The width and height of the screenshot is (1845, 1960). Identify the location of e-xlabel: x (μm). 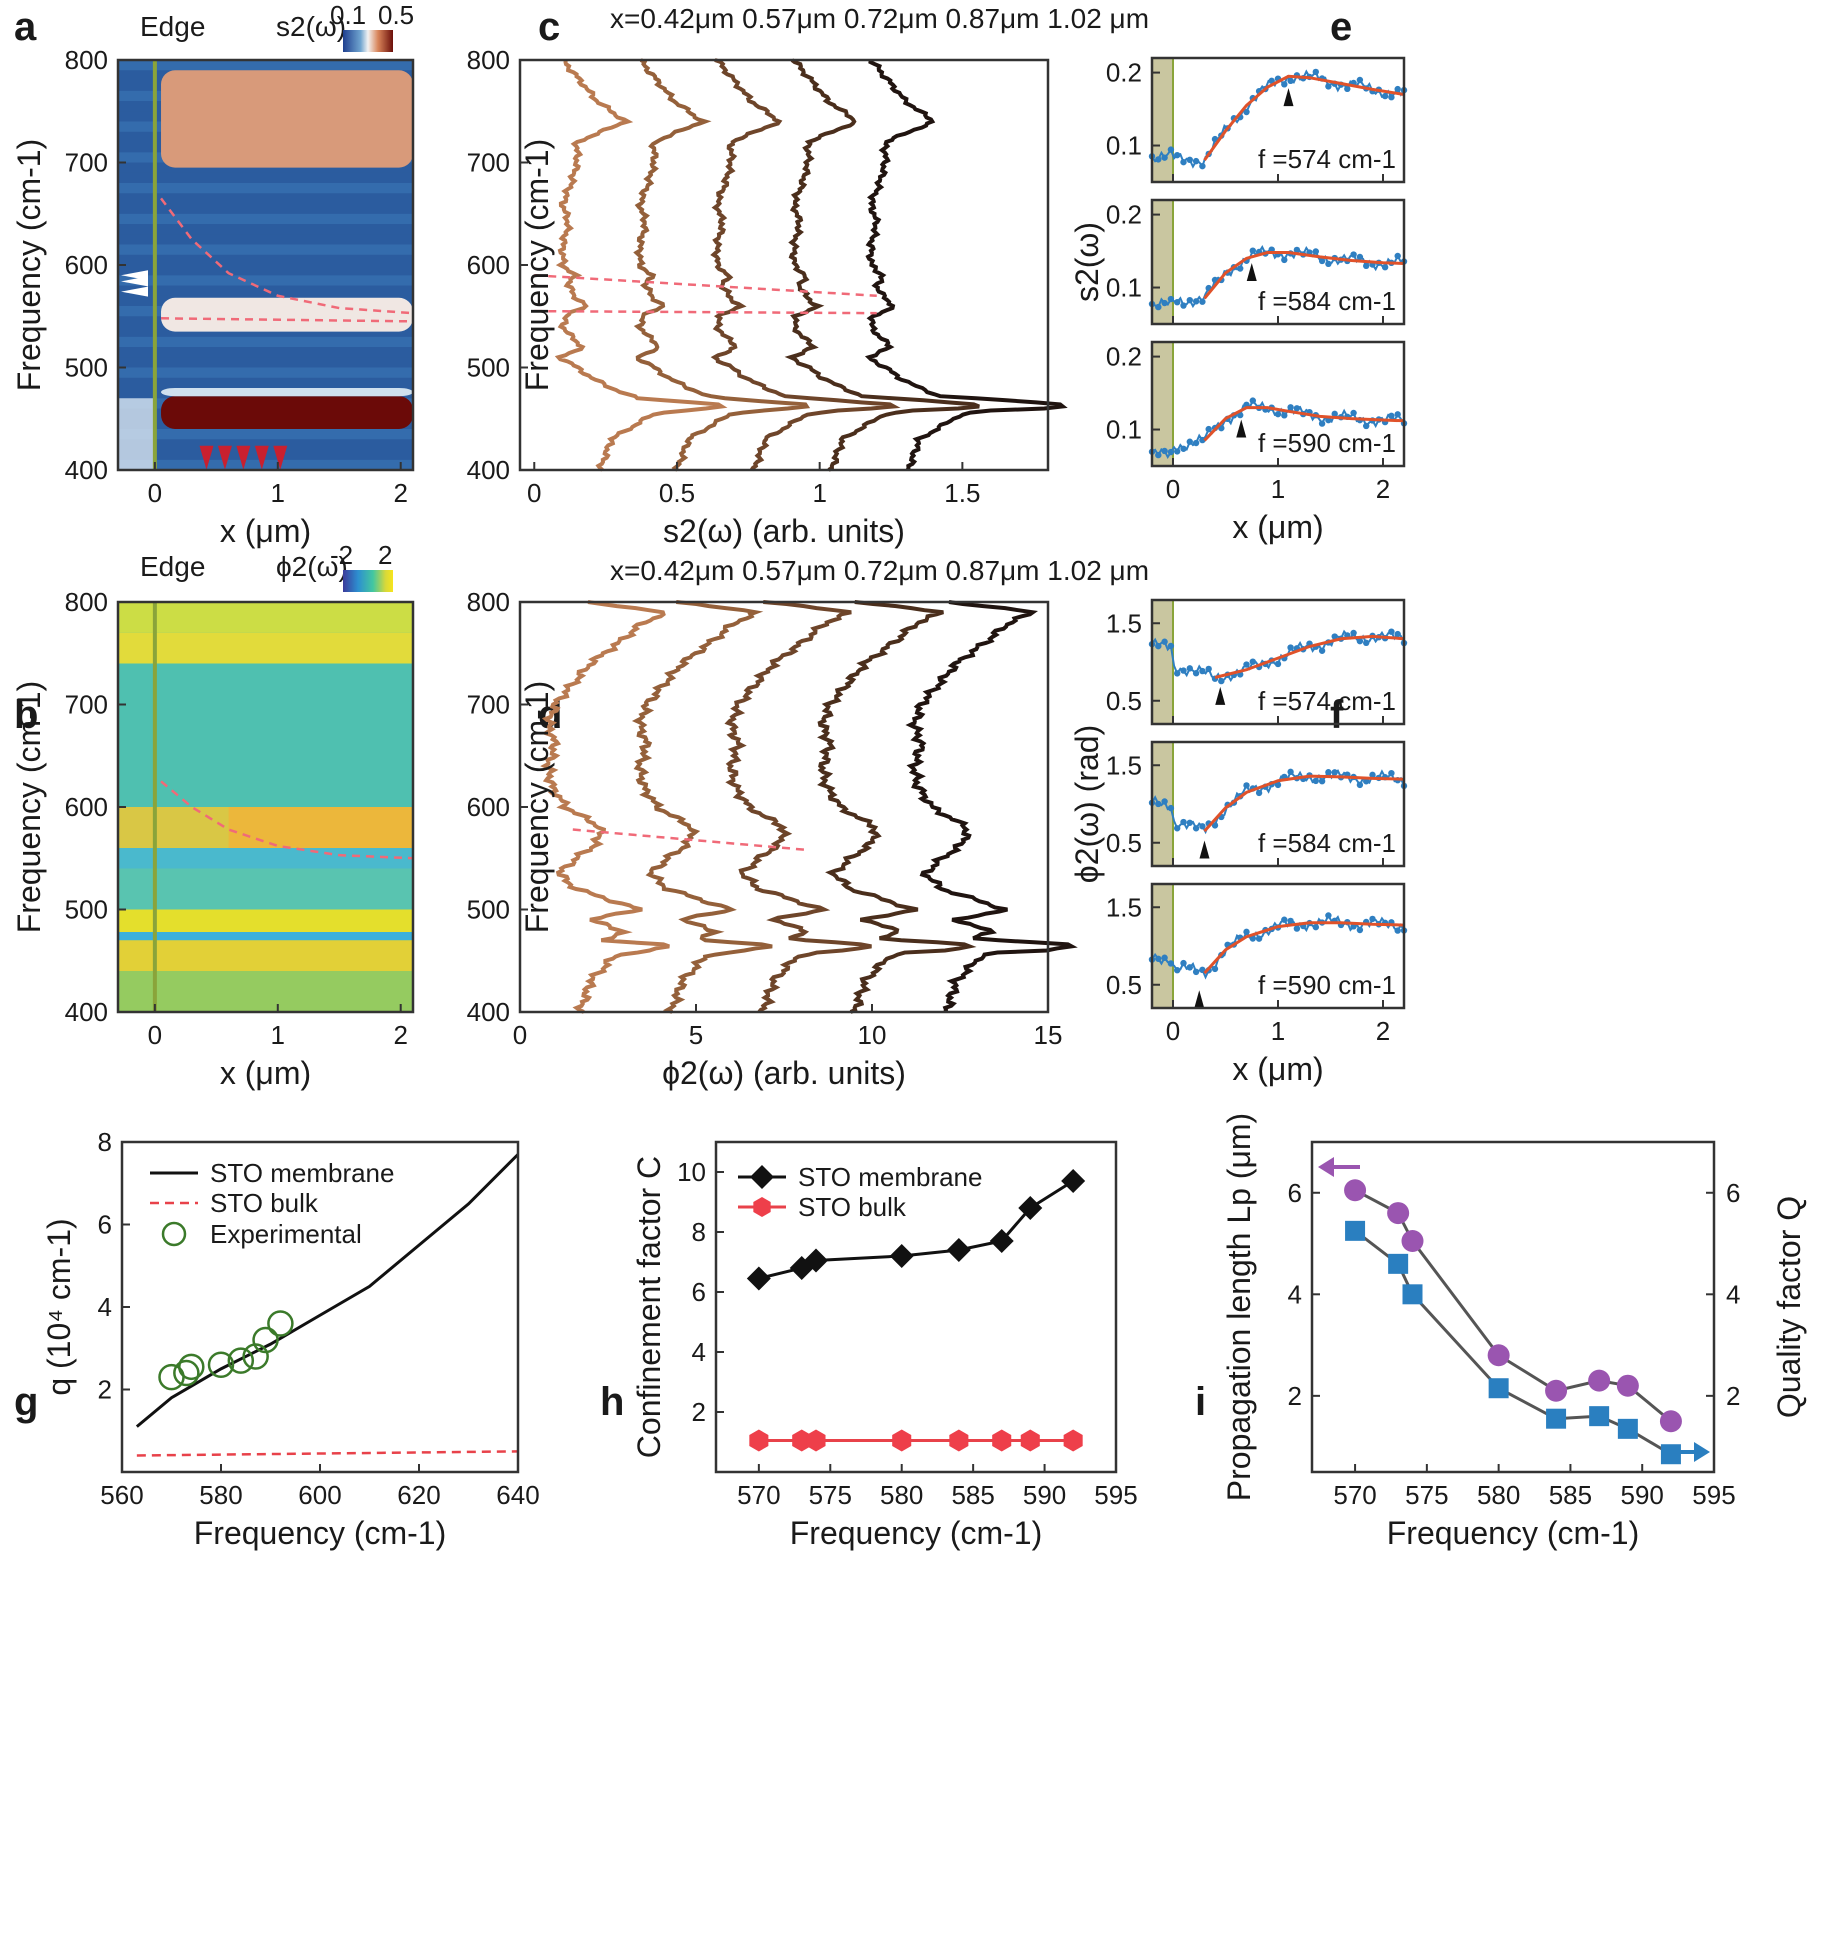
(1277, 527).